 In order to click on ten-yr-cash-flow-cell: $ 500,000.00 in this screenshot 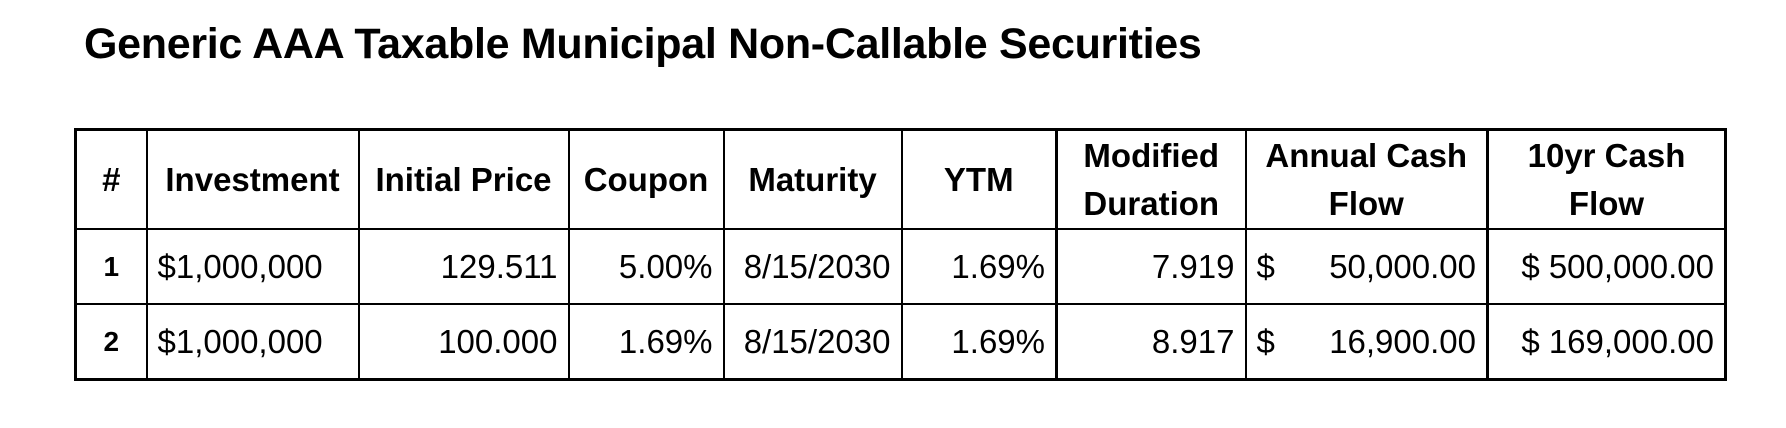, I will do `click(1606, 266)`.